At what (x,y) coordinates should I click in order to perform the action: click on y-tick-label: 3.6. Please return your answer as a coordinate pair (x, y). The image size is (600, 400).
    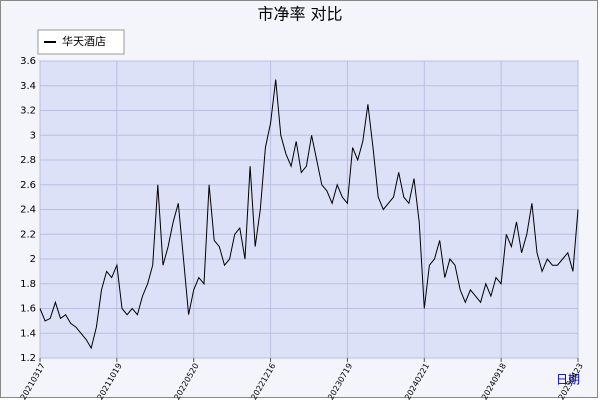
    Looking at the image, I should click on (28, 61).